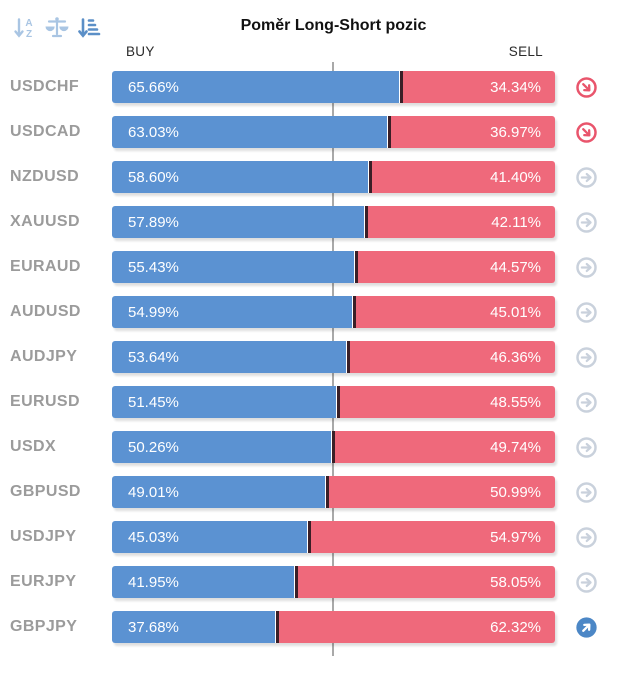  Describe the element at coordinates (229, 357) in the screenshot. I see `buy-segment: 53.64%` at that location.